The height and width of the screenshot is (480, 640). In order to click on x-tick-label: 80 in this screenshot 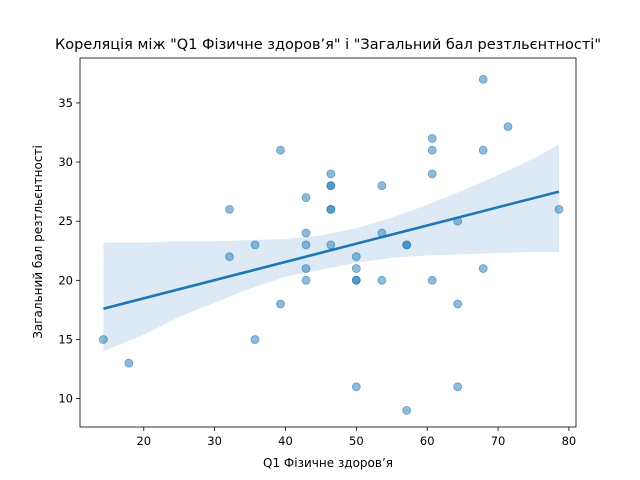, I will do `click(569, 441)`.